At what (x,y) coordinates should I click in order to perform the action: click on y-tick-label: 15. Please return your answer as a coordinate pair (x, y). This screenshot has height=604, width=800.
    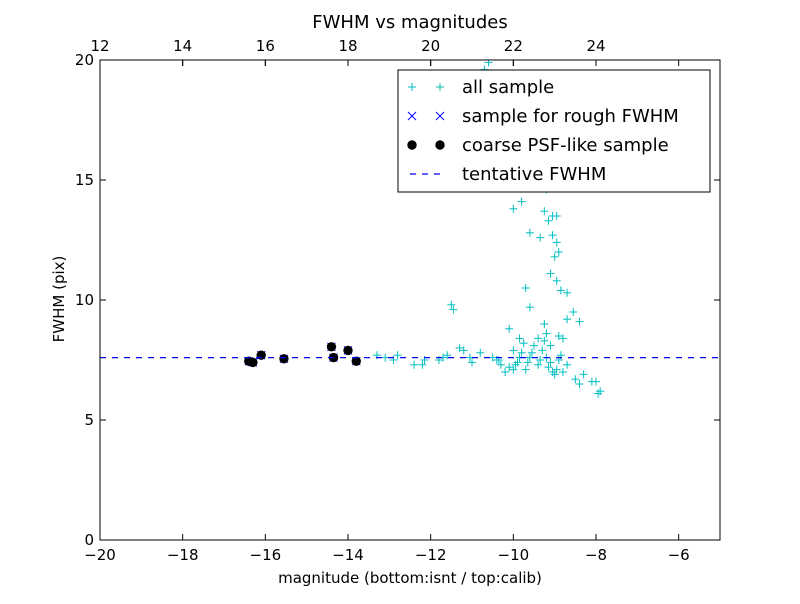
    Looking at the image, I should click on (84, 180).